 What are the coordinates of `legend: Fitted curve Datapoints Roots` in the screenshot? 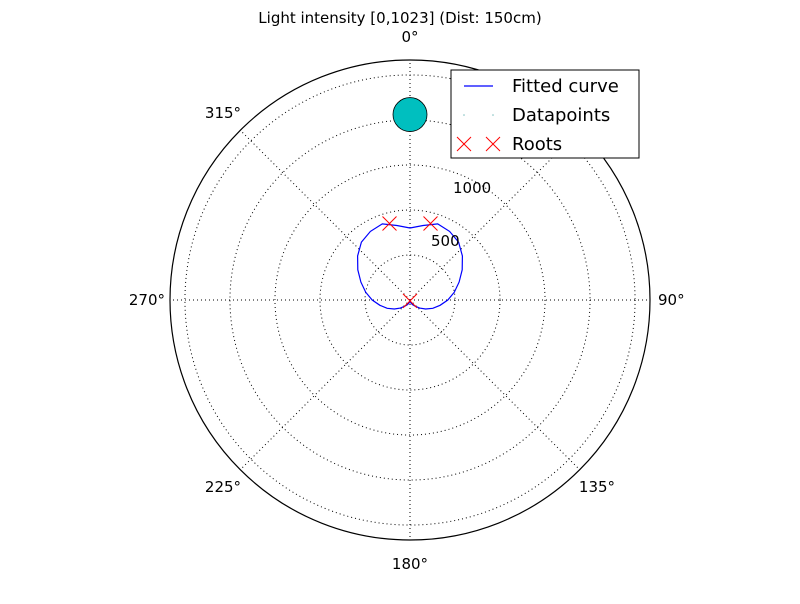 It's located at (545, 114).